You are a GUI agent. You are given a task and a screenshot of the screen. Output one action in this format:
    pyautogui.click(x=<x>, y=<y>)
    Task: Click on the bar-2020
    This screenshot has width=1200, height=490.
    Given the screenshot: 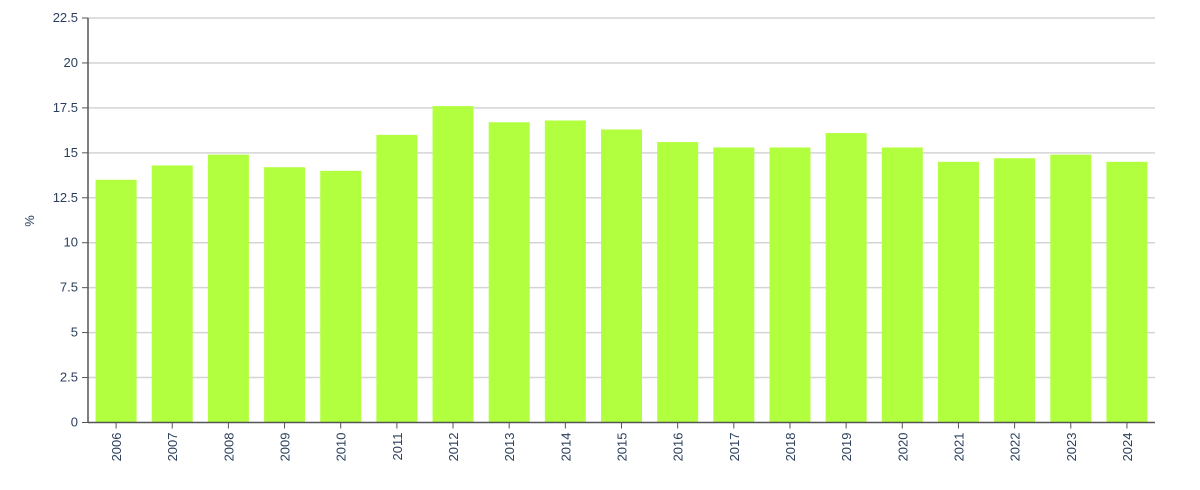 What is the action you would take?
    pyautogui.click(x=902, y=285)
    